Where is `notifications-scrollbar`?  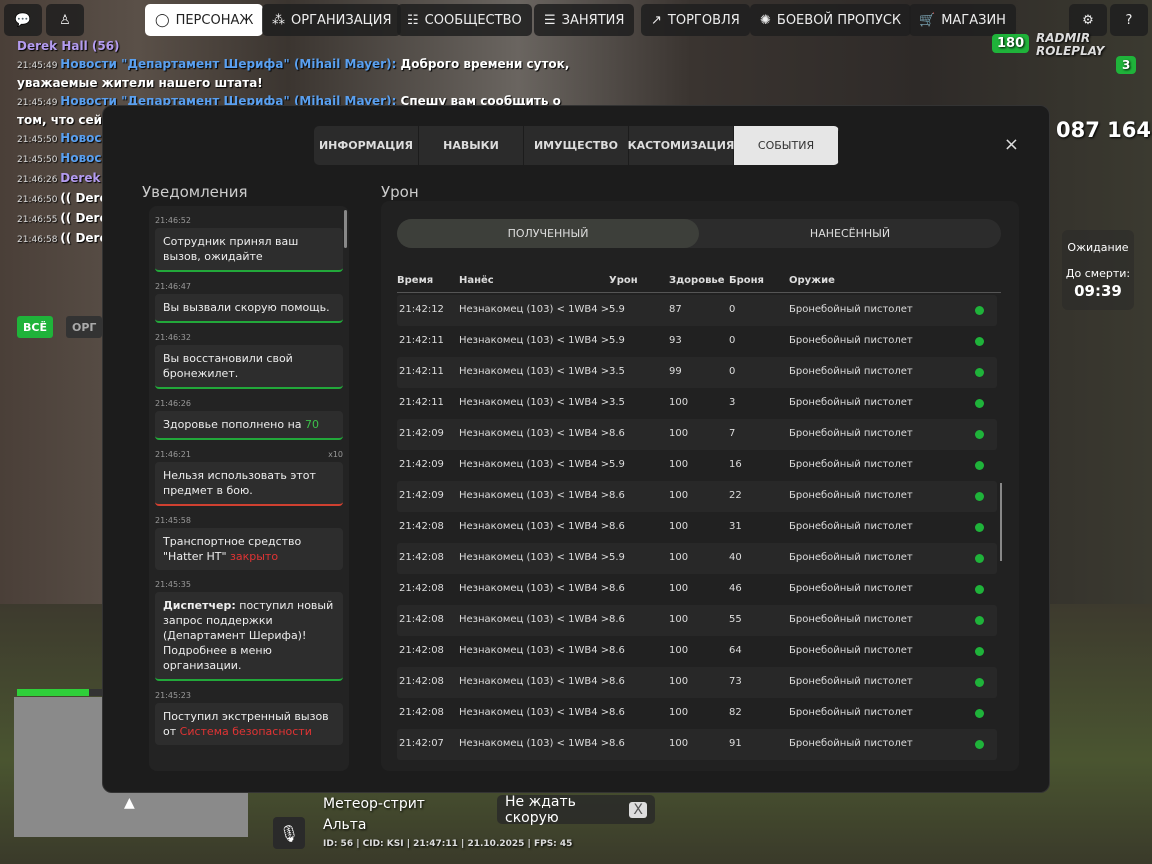
notifications-scrollbar is located at coordinates (345, 229).